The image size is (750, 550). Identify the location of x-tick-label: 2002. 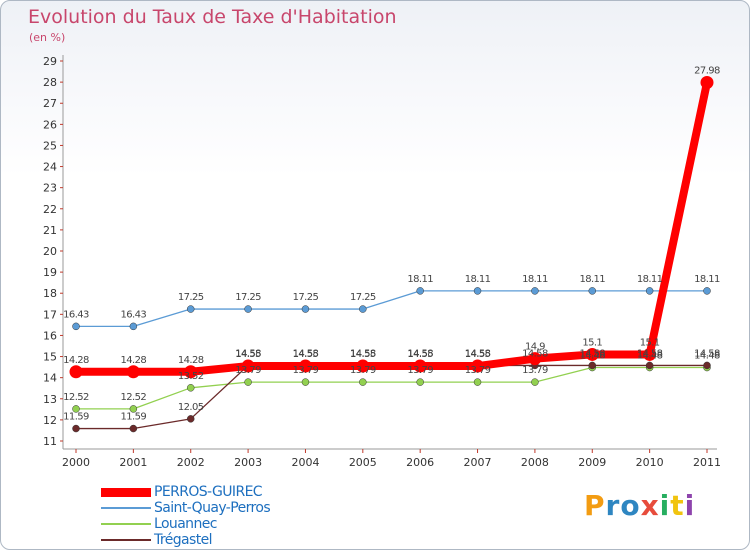
(191, 462).